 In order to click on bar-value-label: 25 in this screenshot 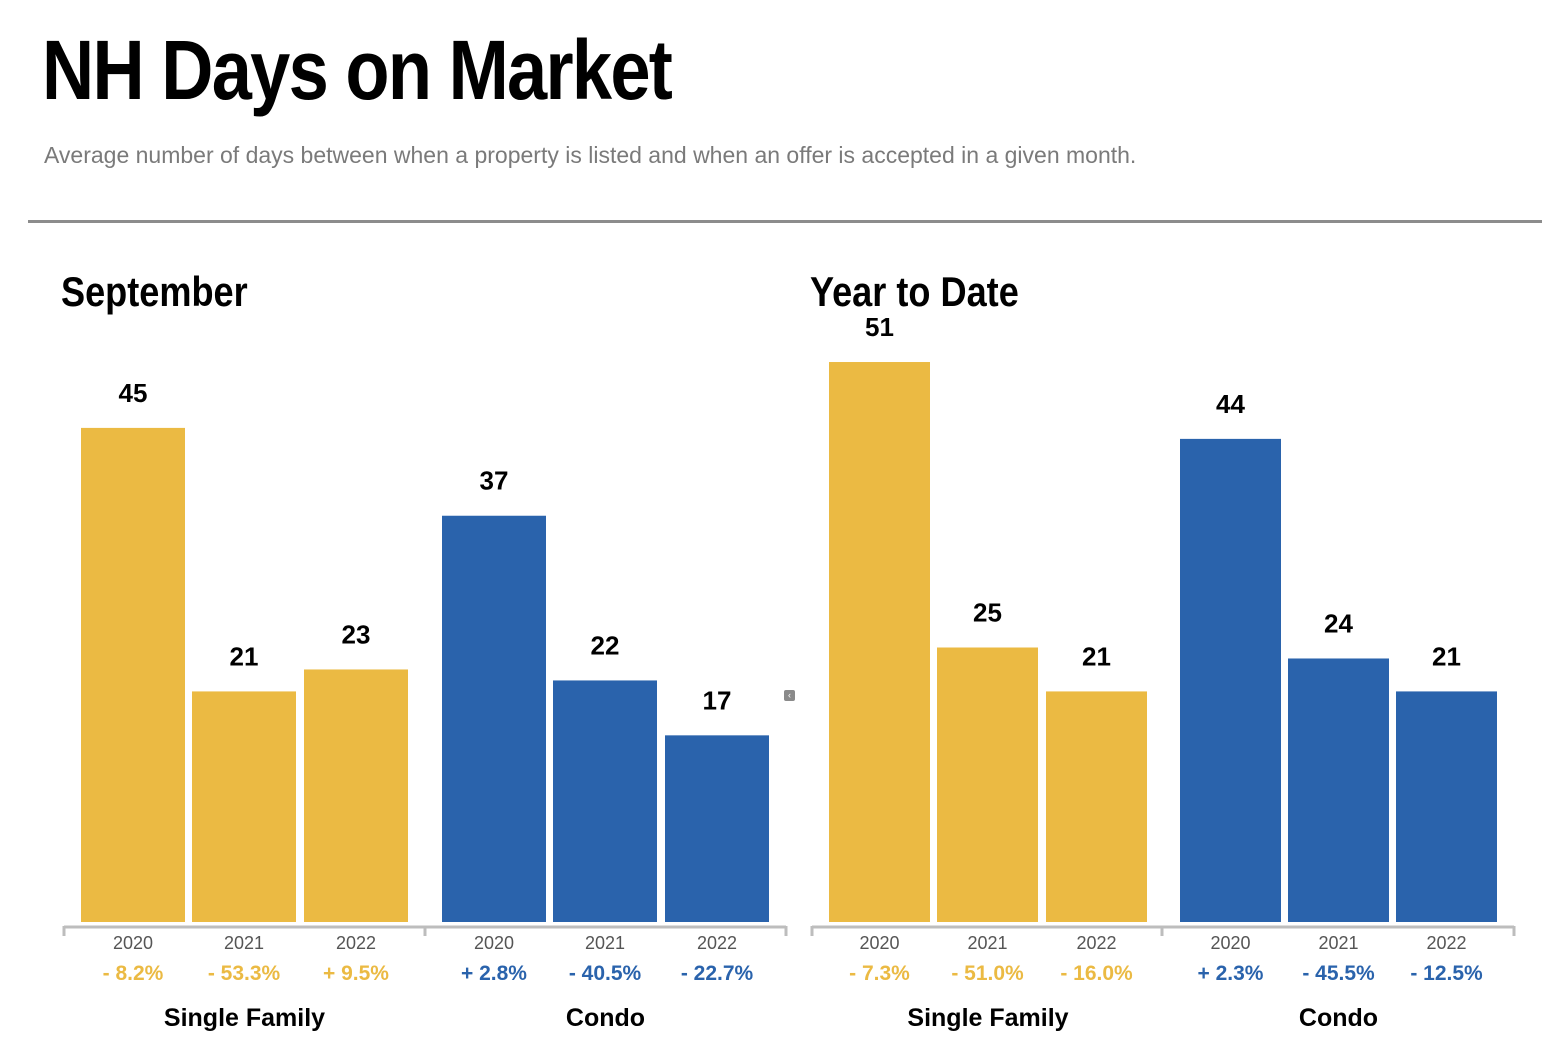, I will do `click(987, 613)`.